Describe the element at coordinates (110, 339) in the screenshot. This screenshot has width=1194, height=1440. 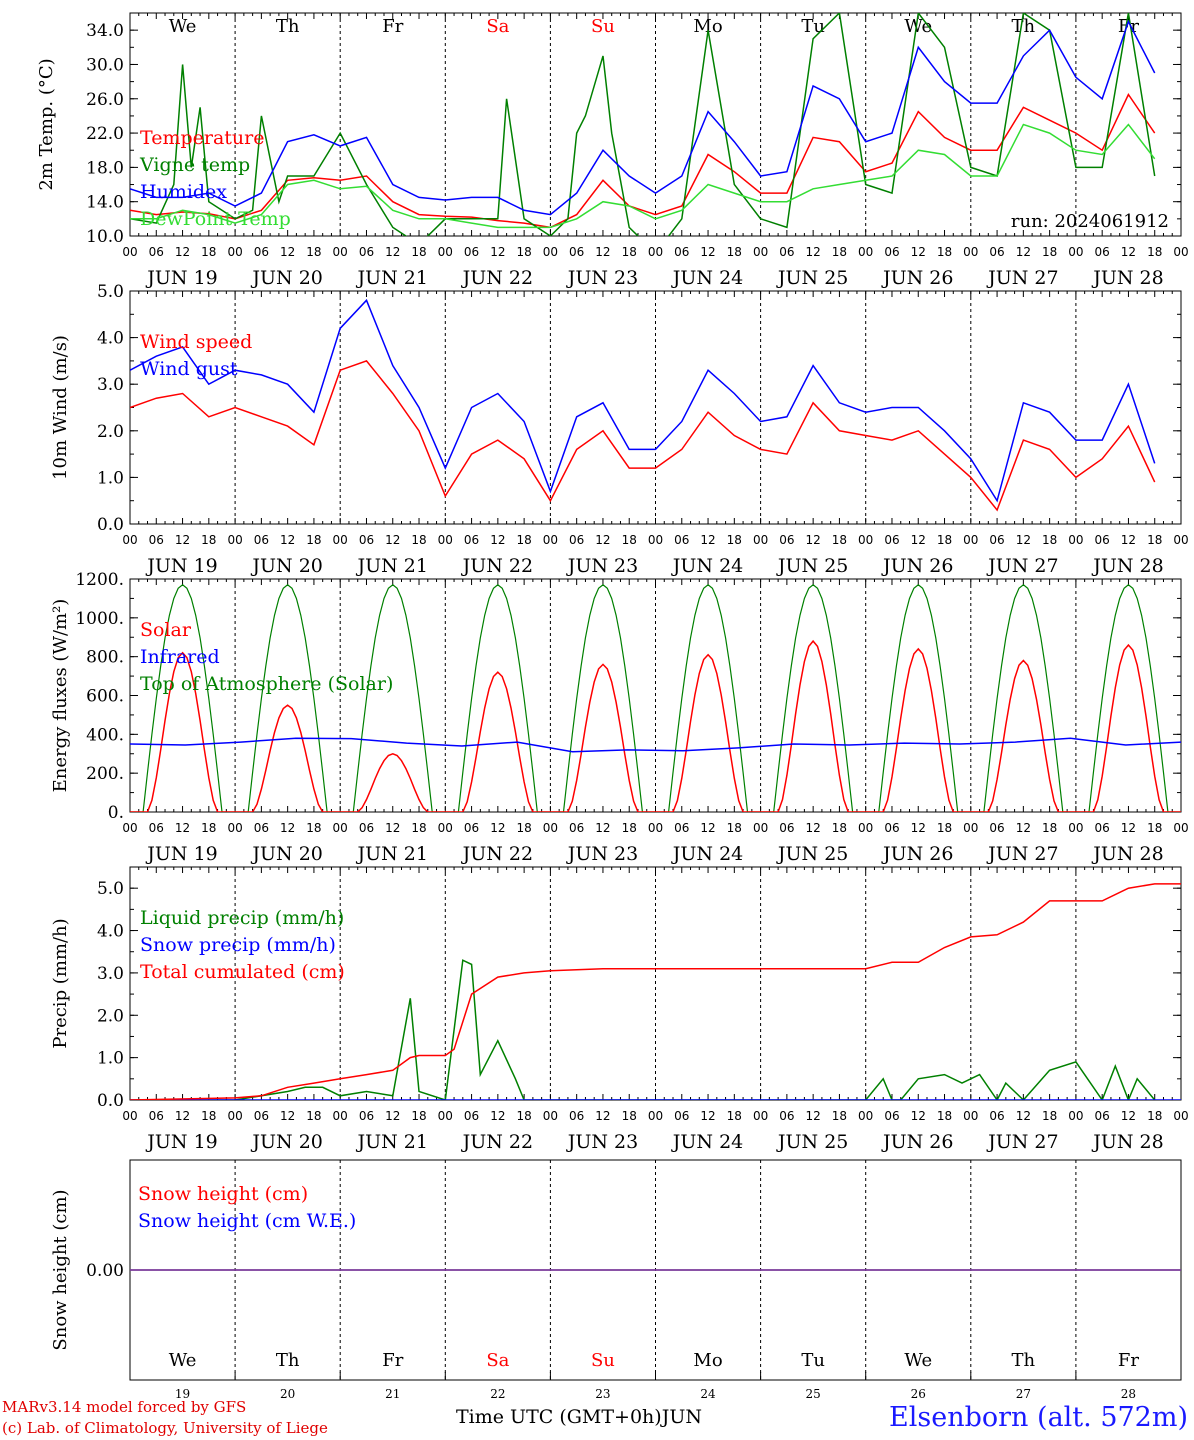
I see `y-tick-label: 4.0` at that location.